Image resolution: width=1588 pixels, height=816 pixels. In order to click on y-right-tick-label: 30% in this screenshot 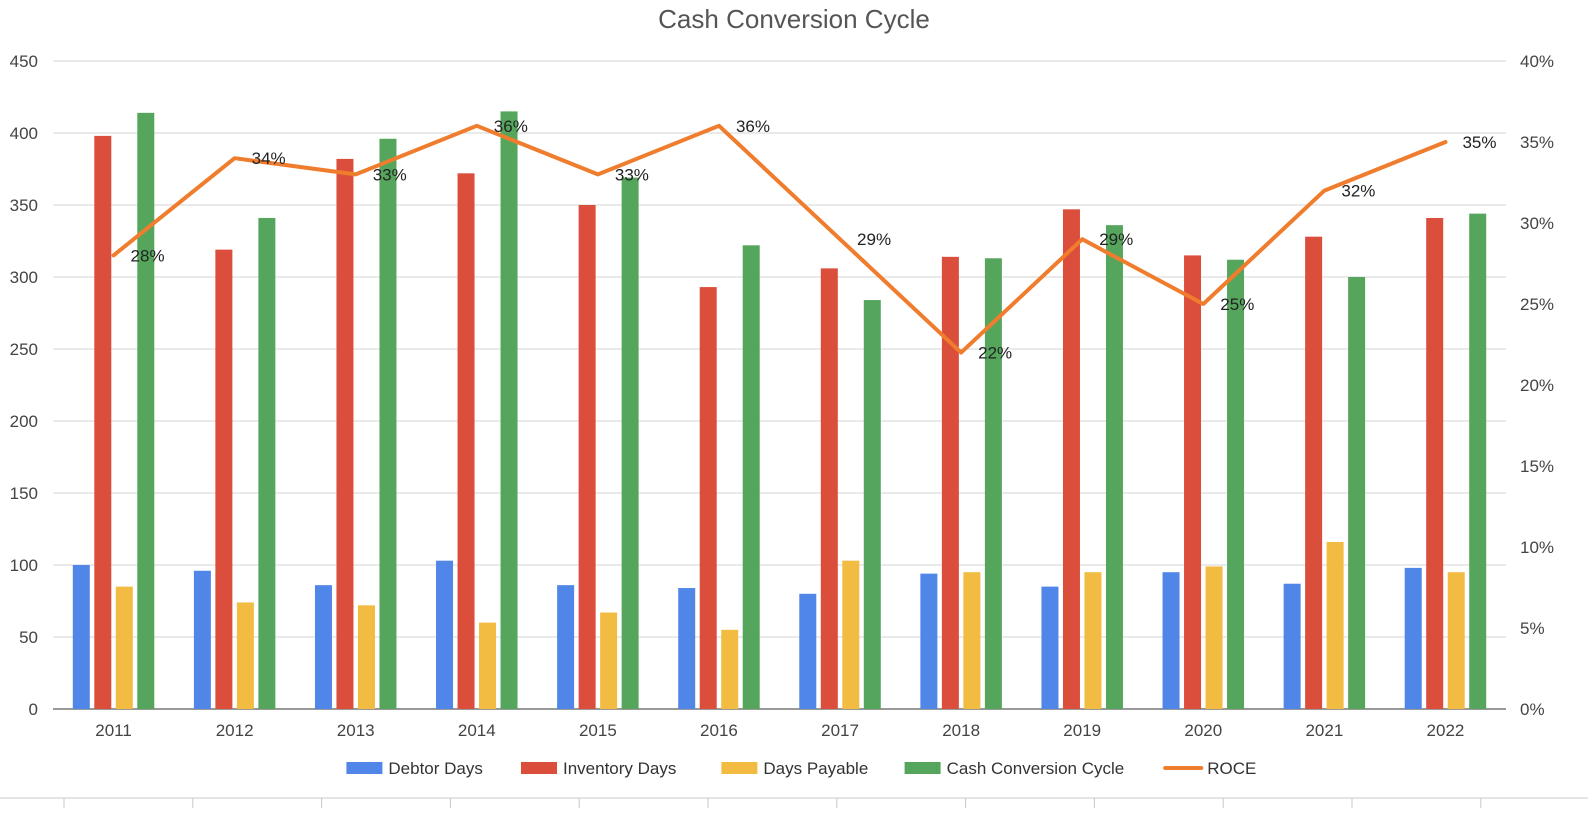, I will do `click(1537, 223)`.